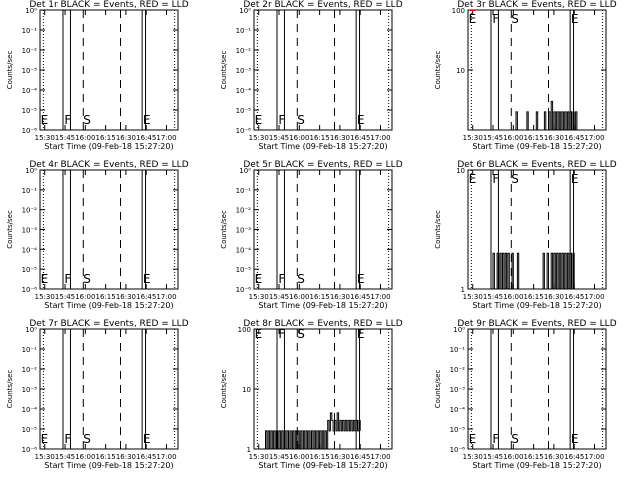  What do you see at coordinates (493, 457) in the screenshot?
I see `x-tick-label: 15:45` at bounding box center [493, 457].